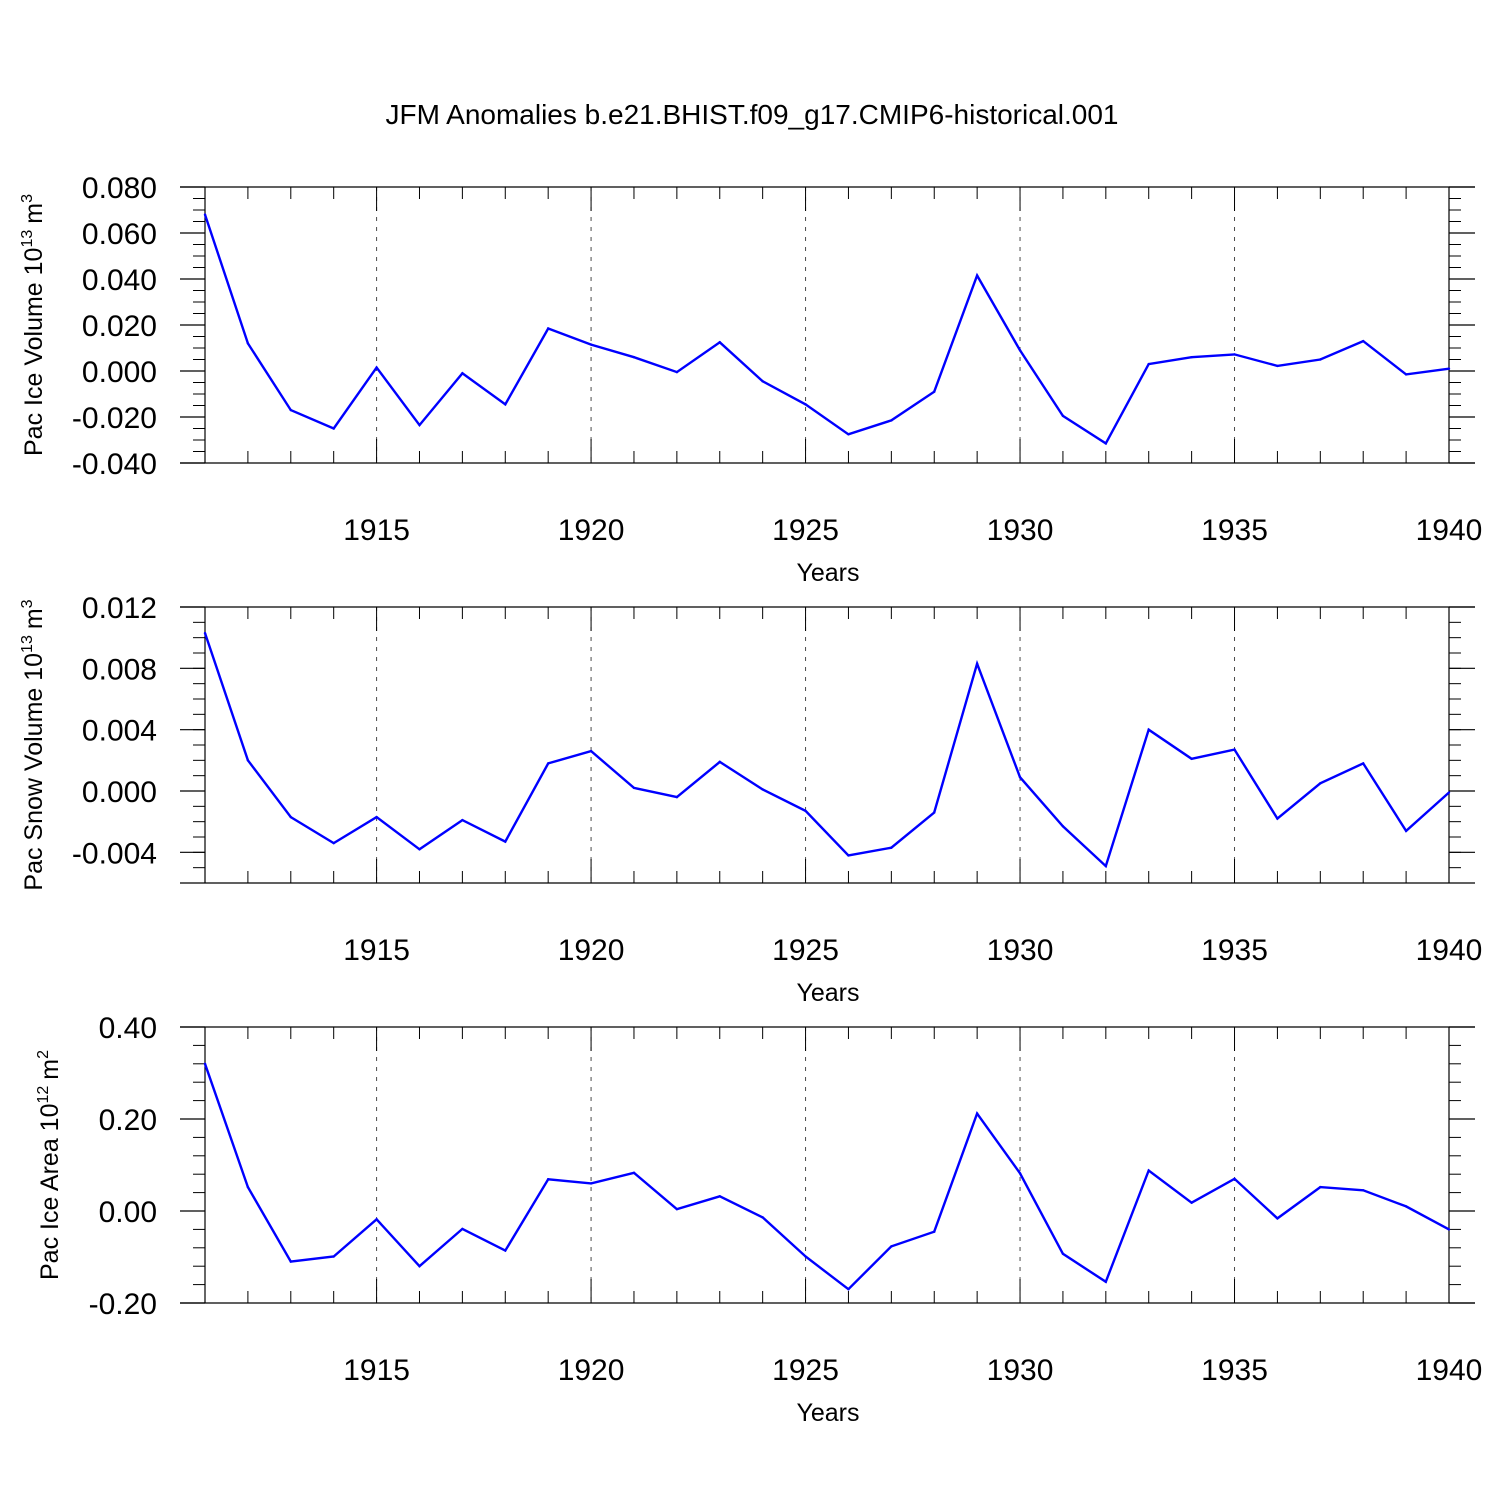 The width and height of the screenshot is (1500, 1500). I want to click on y-axis-title: Pac Ice Volume 1013 m3, so click(33, 325).